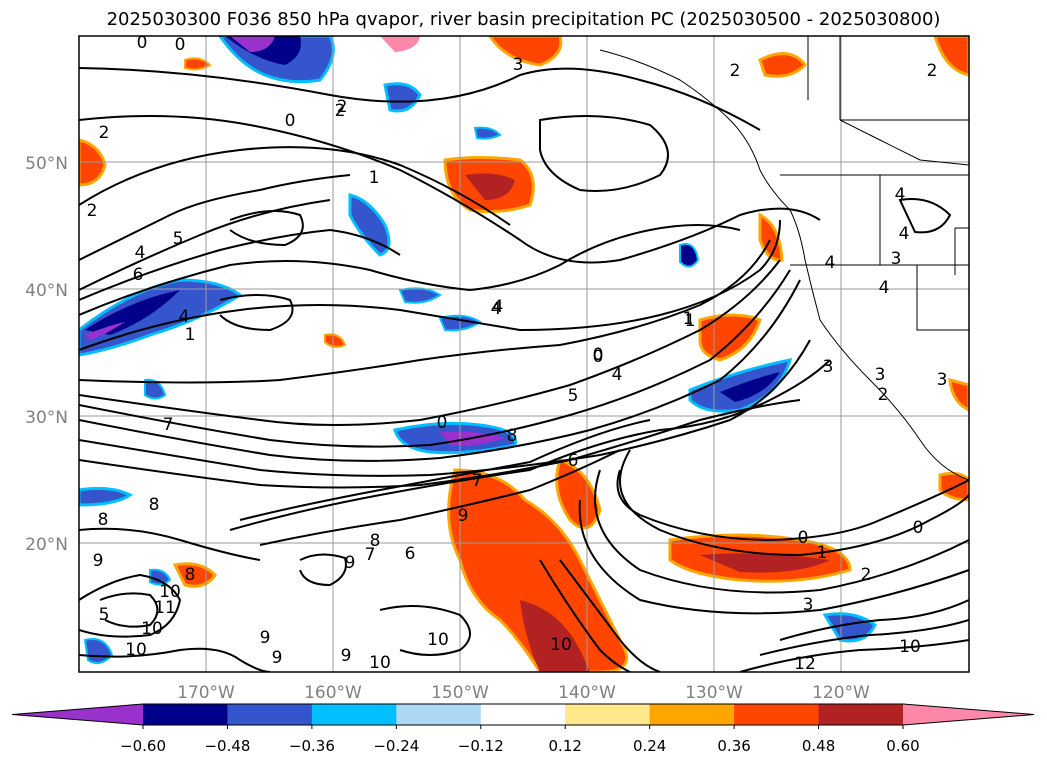 The image size is (1047, 765). What do you see at coordinates (714, 693) in the screenshot?
I see `lon-label: 130°W` at bounding box center [714, 693].